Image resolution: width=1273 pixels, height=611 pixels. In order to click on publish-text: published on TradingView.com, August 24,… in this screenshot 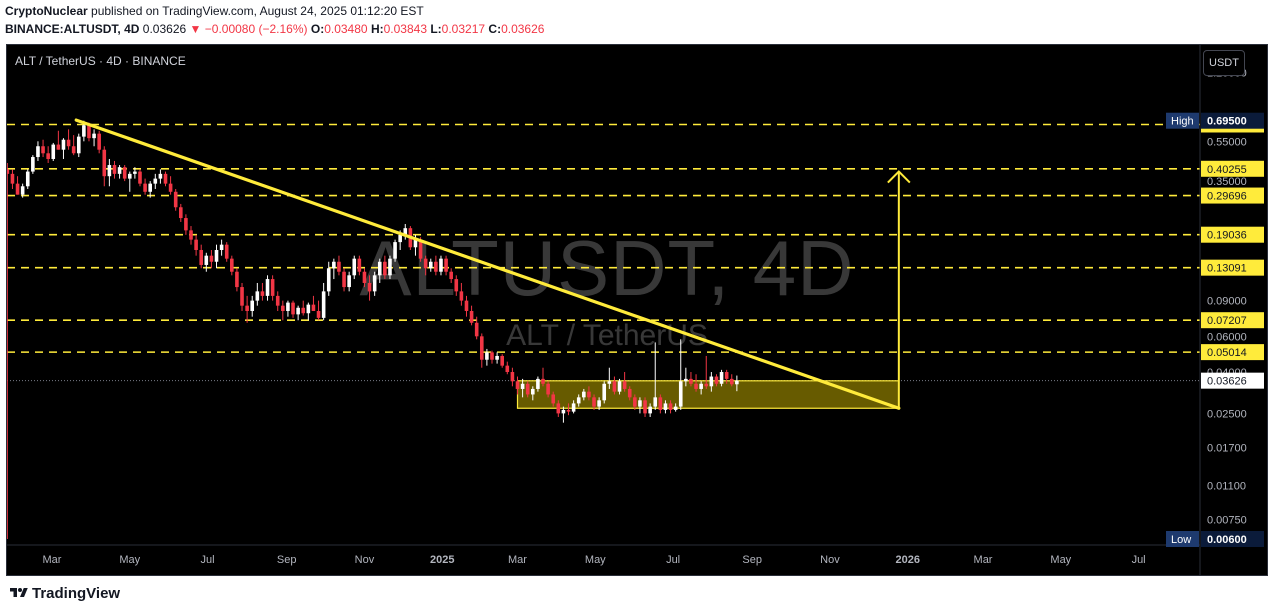, I will do `click(257, 11)`.